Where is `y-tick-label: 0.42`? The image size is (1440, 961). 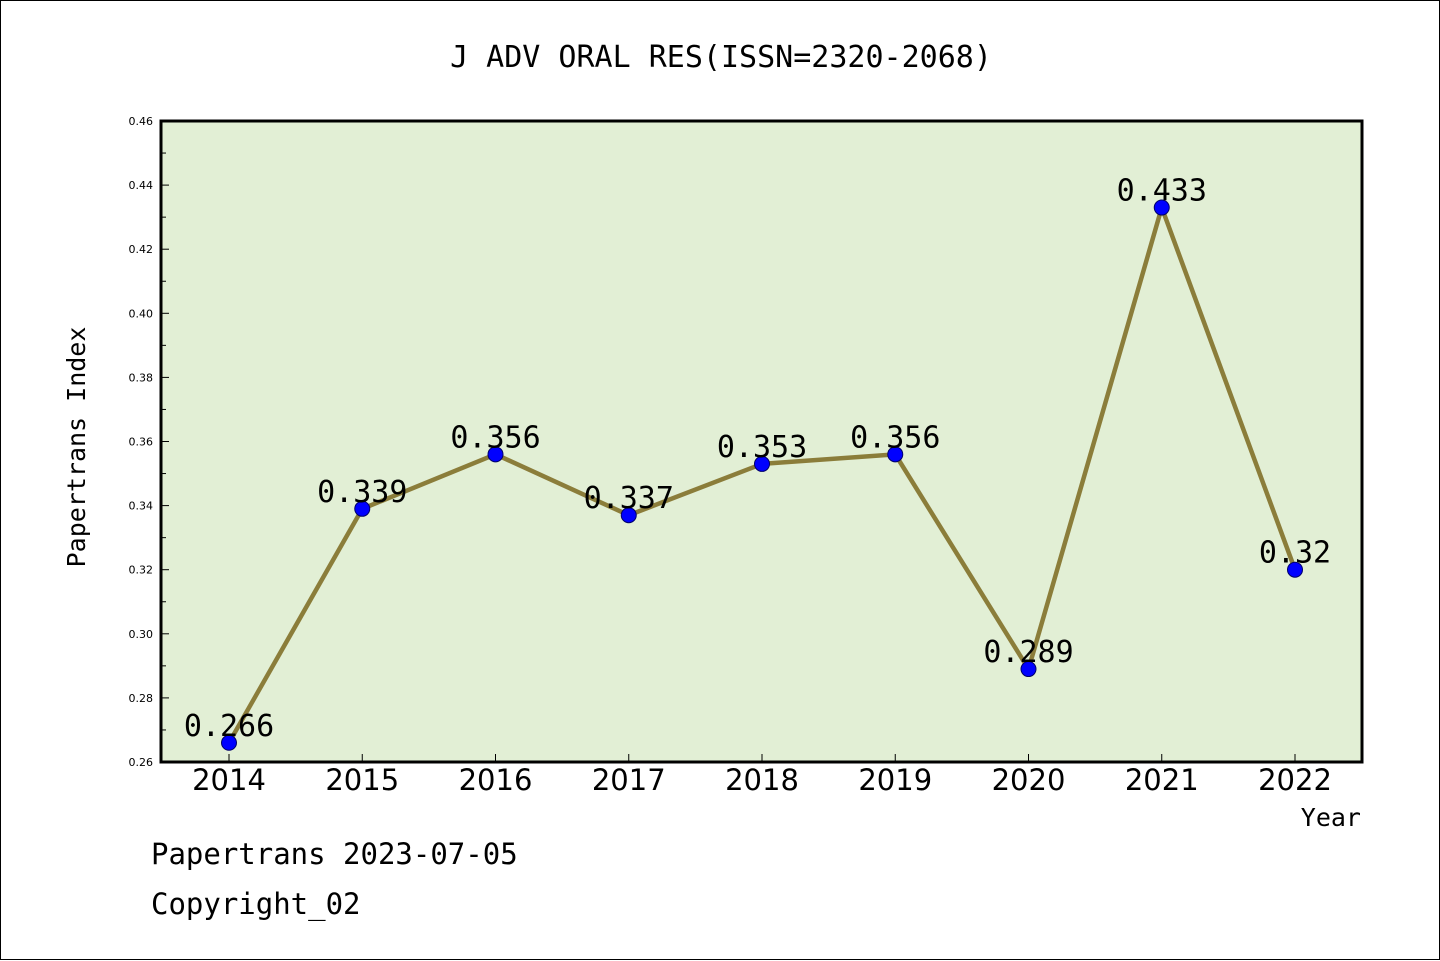 y-tick-label: 0.42 is located at coordinates (141, 249).